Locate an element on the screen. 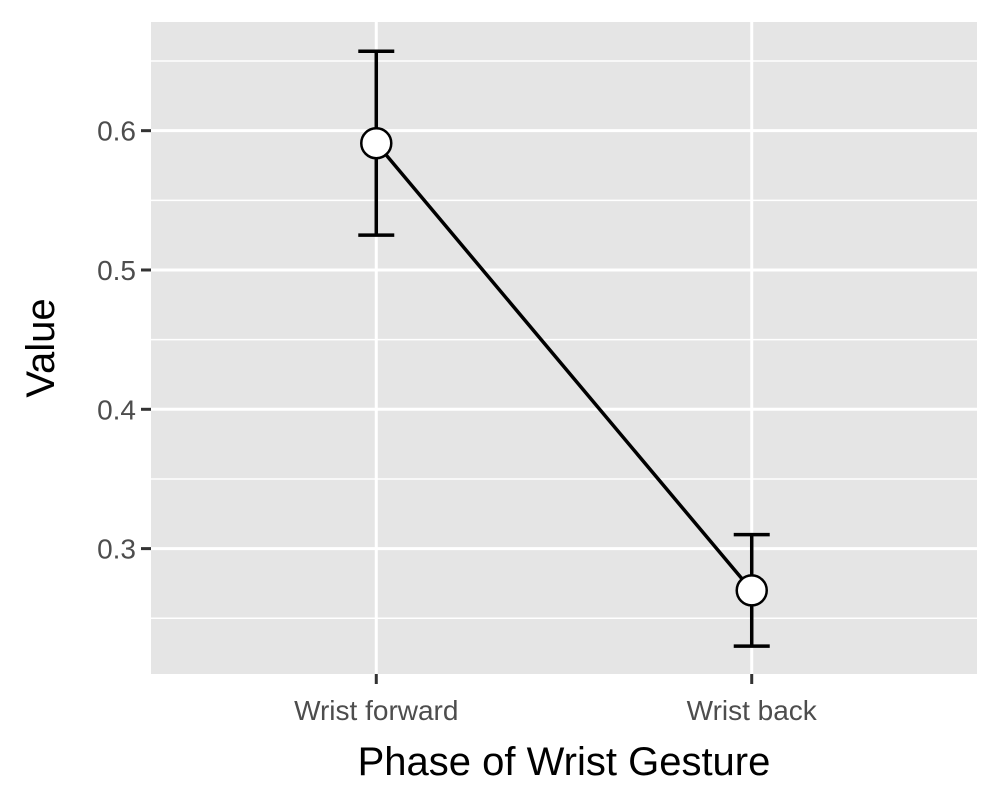  y-tick-label: 0.4 is located at coordinates (116, 409).